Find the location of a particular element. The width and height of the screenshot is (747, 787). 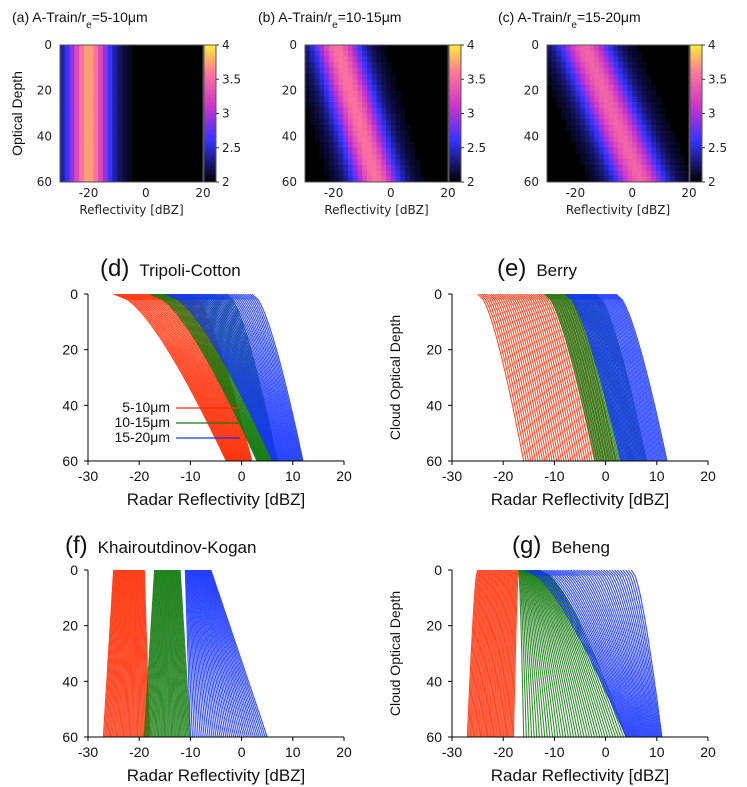

y-tick-label: 40 is located at coordinates (70, 405).